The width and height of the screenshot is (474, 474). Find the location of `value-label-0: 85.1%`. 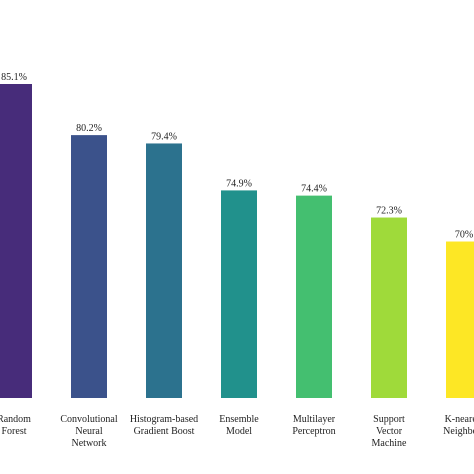

value-label-0: 85.1% is located at coordinates (14, 77).